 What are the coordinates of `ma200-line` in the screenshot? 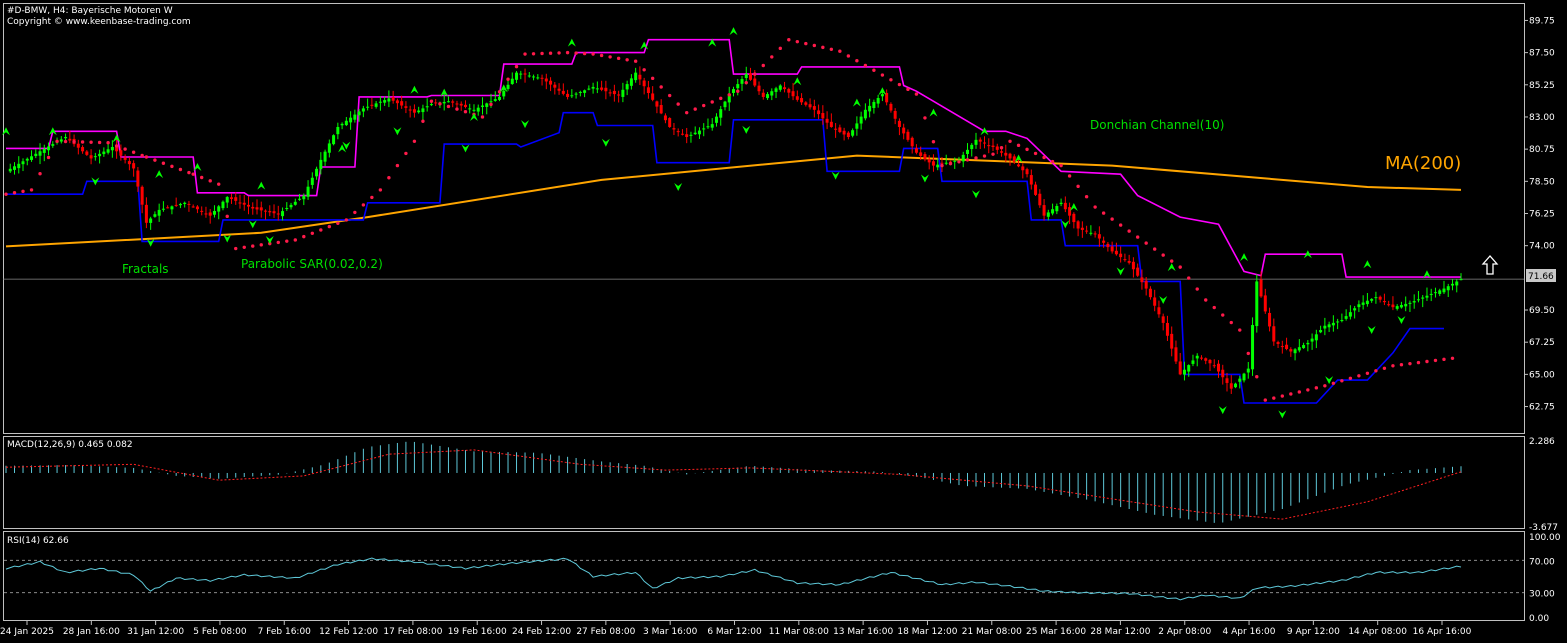 It's located at (733, 201).